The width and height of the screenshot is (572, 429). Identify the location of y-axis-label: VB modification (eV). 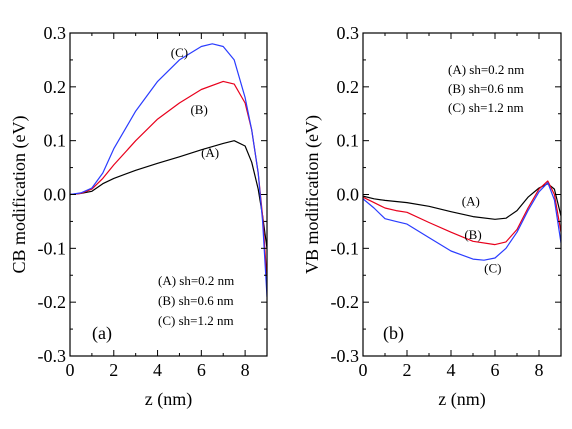
(312, 194).